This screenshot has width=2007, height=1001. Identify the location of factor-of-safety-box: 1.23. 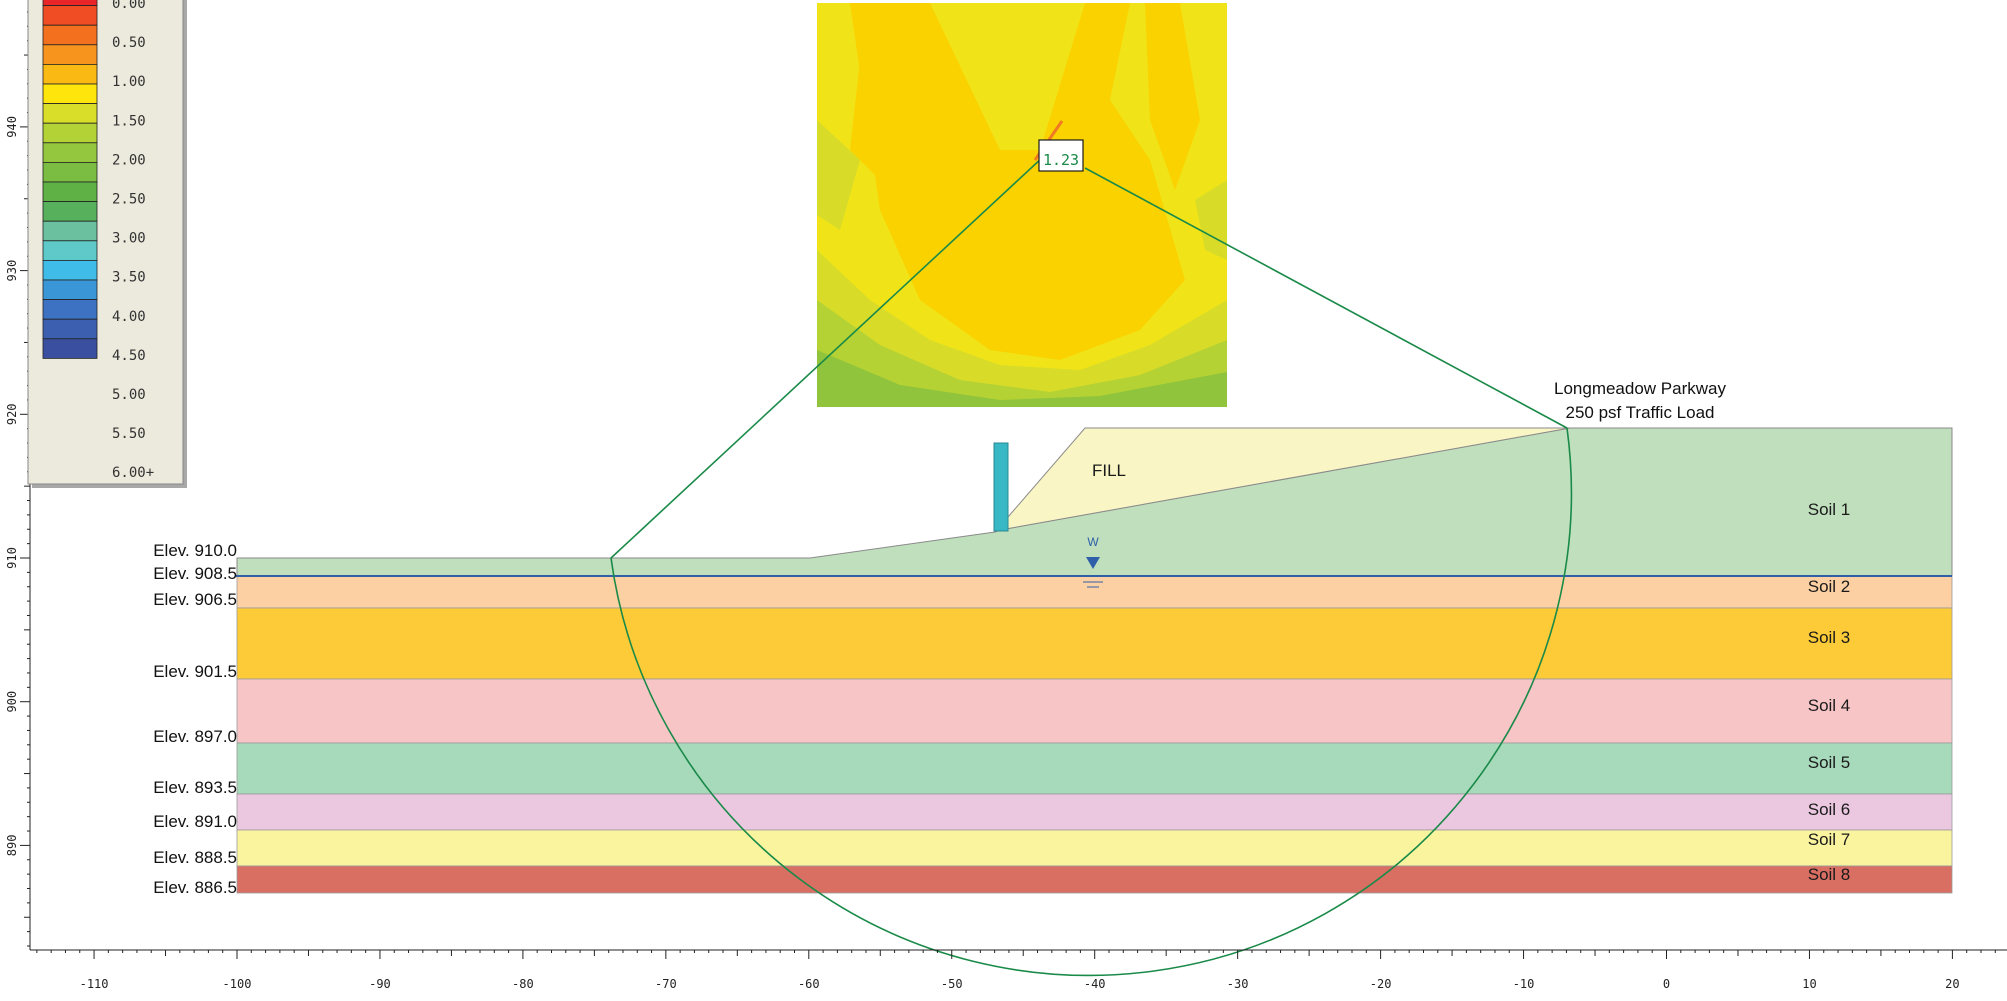
(1061, 155).